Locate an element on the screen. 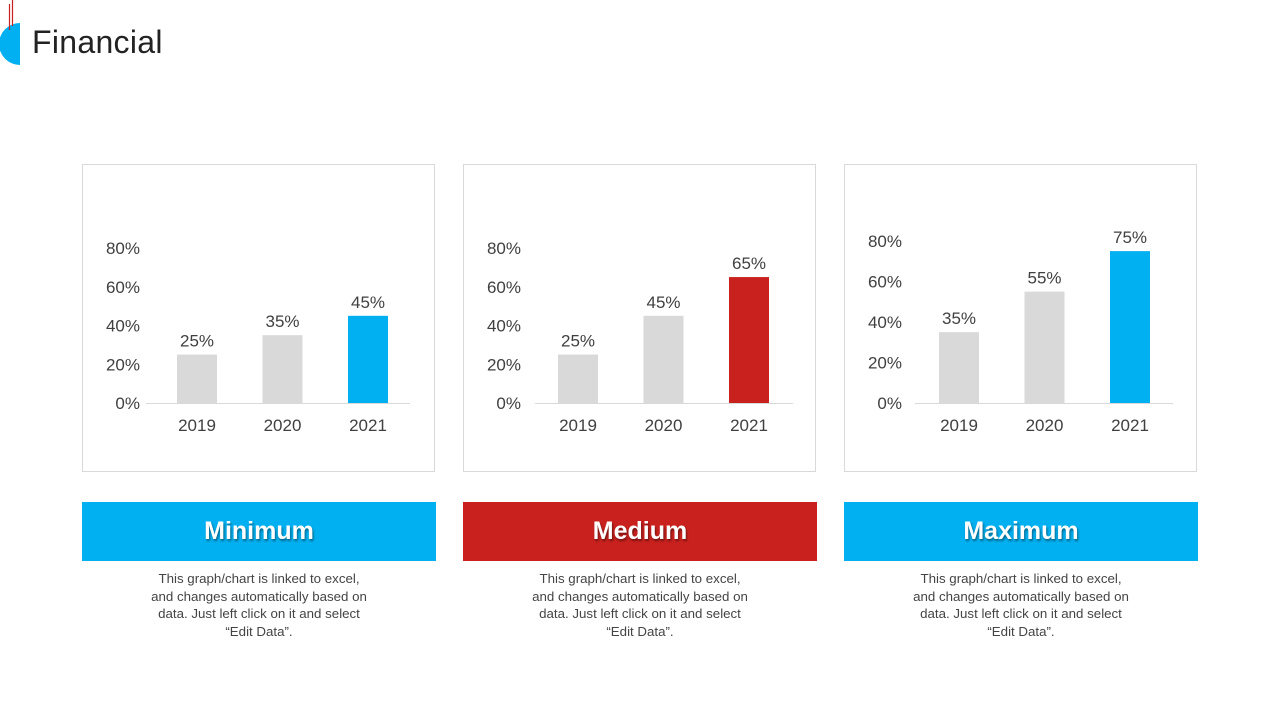  data-label: 55% is located at coordinates (1044, 278).